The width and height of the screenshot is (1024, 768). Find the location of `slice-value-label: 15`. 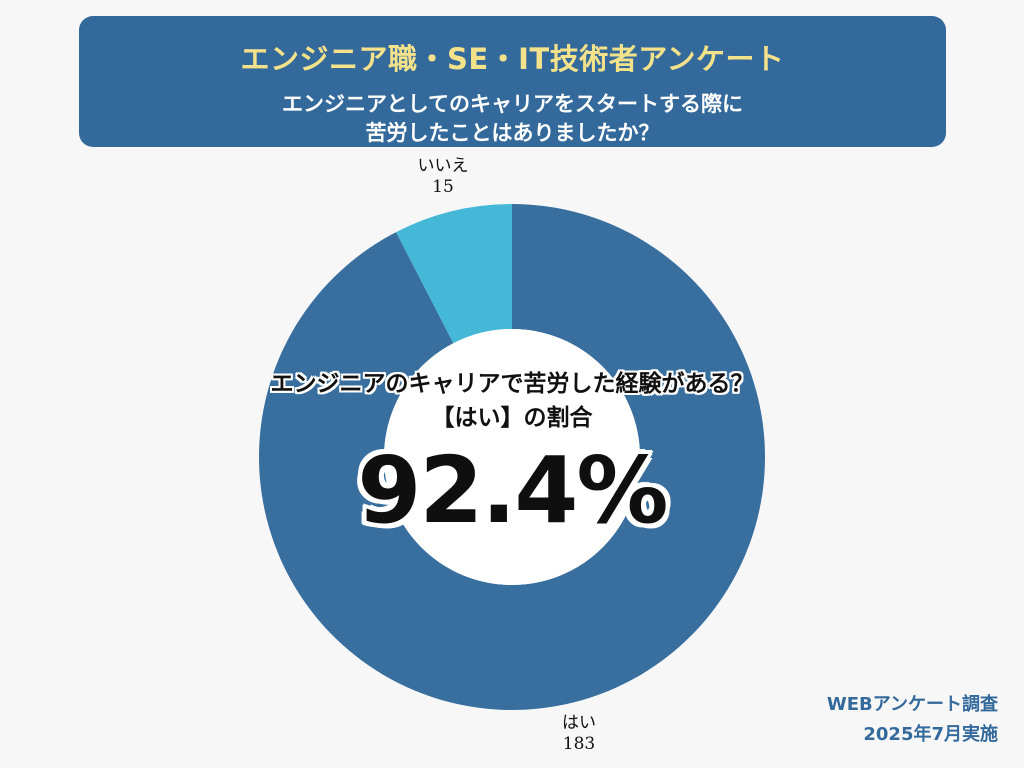

slice-value-label: 15 is located at coordinates (443, 187).